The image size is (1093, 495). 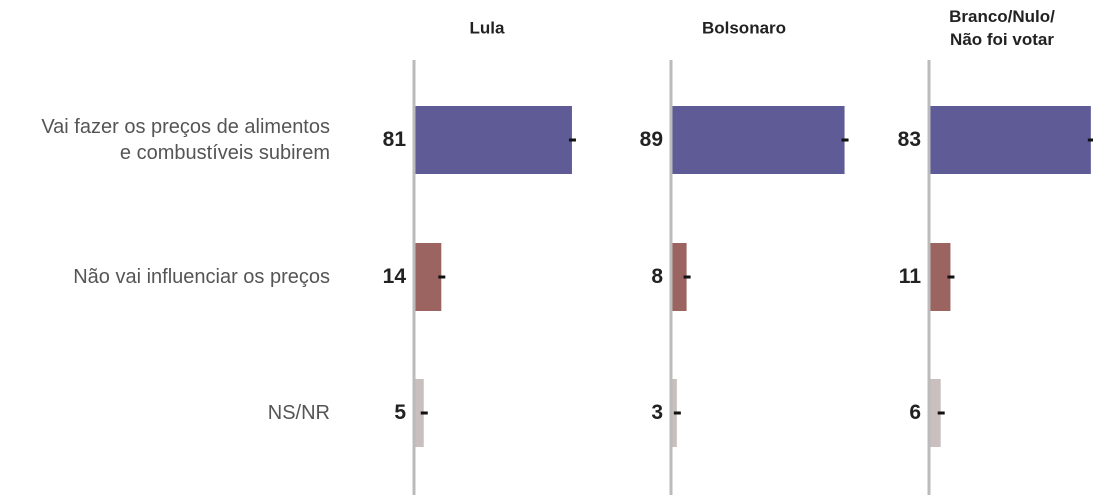 What do you see at coordinates (394, 276) in the screenshot?
I see `value-label: 14` at bounding box center [394, 276].